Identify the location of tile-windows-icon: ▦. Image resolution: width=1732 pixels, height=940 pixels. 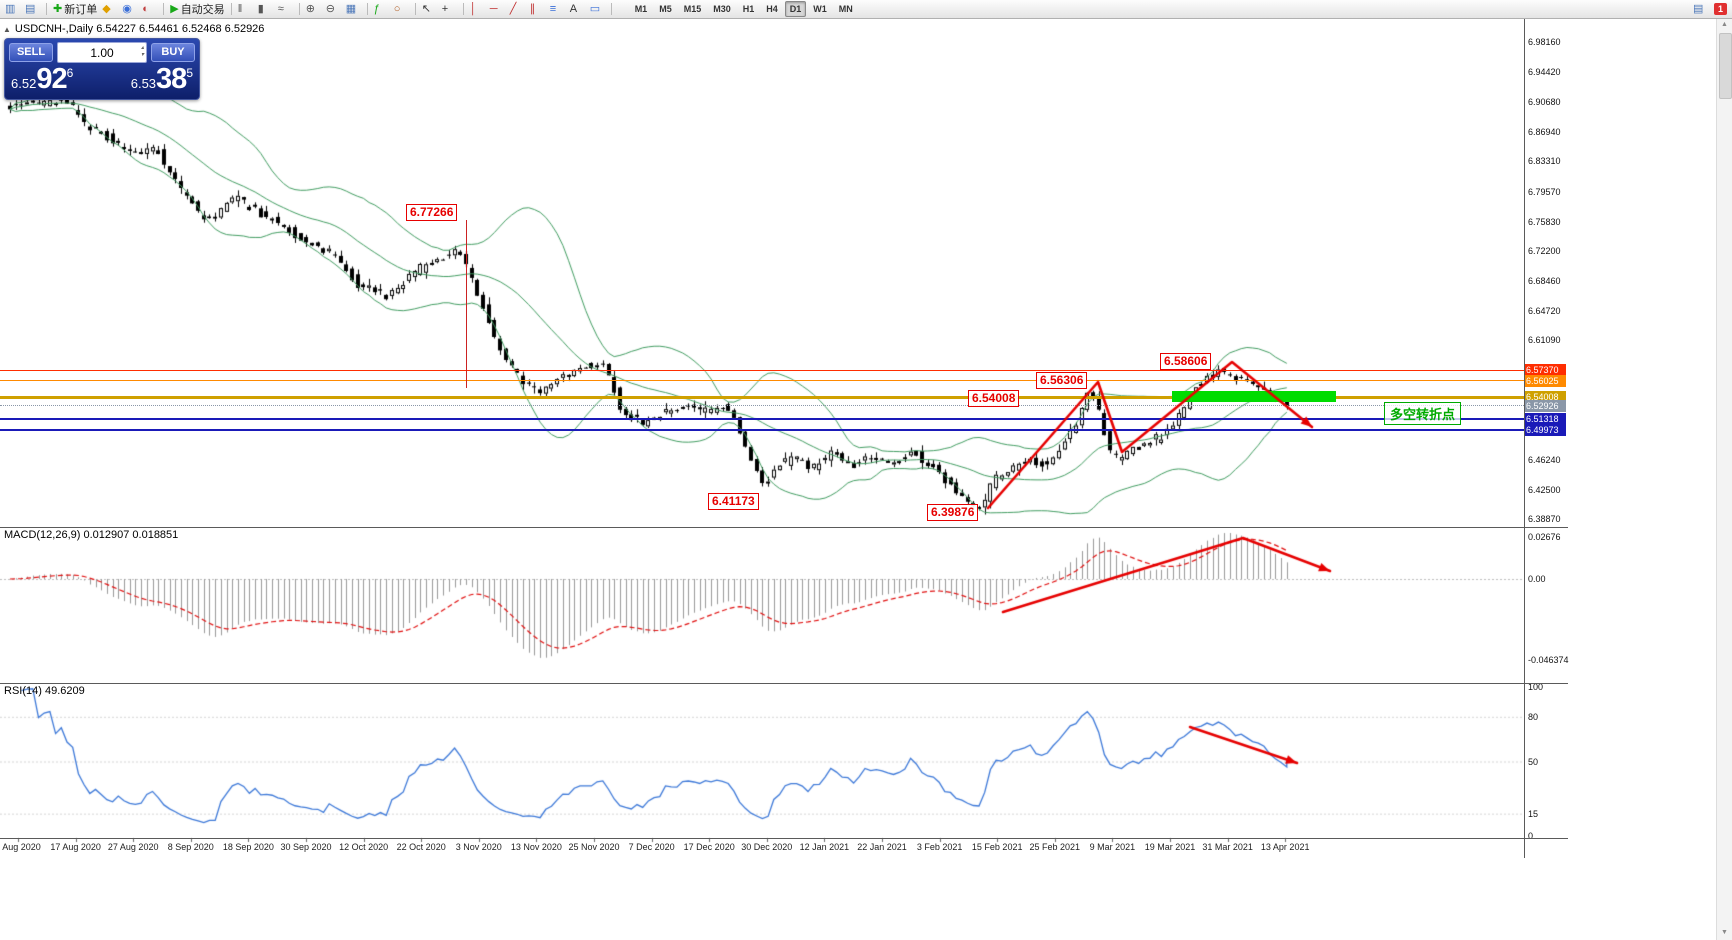
(353, 9).